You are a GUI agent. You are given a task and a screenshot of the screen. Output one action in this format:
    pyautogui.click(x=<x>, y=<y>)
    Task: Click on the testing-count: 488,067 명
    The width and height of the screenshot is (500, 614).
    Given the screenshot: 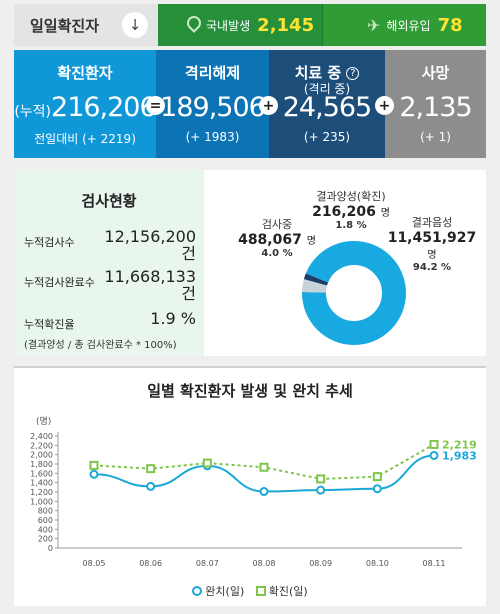 What is the action you would take?
    pyautogui.click(x=277, y=240)
    